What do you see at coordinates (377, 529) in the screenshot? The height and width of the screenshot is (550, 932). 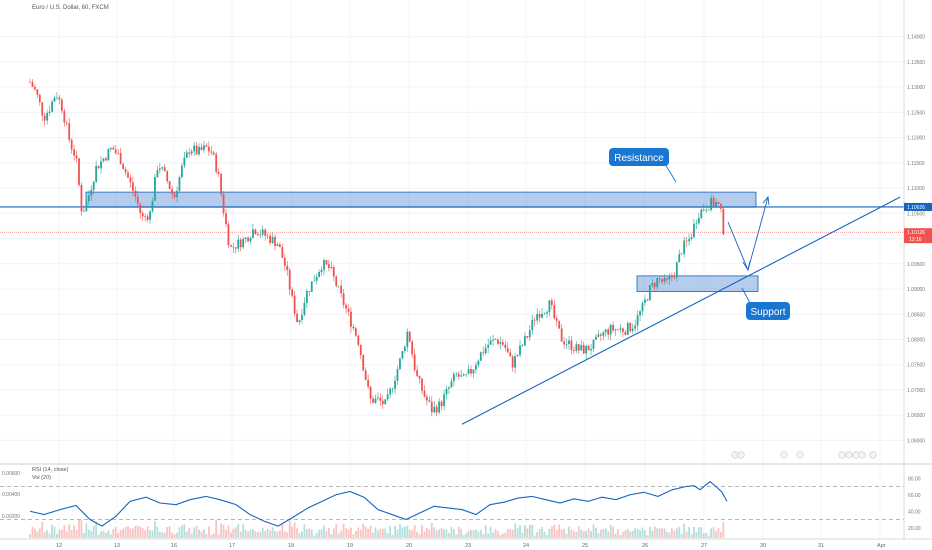 I see `volume-bars` at bounding box center [377, 529].